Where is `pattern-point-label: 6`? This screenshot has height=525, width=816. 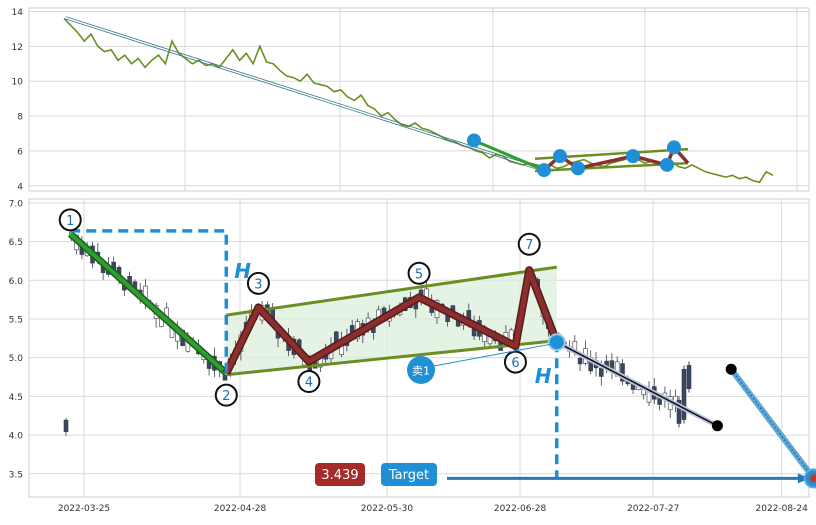 pattern-point-label: 6 is located at coordinates (515, 363).